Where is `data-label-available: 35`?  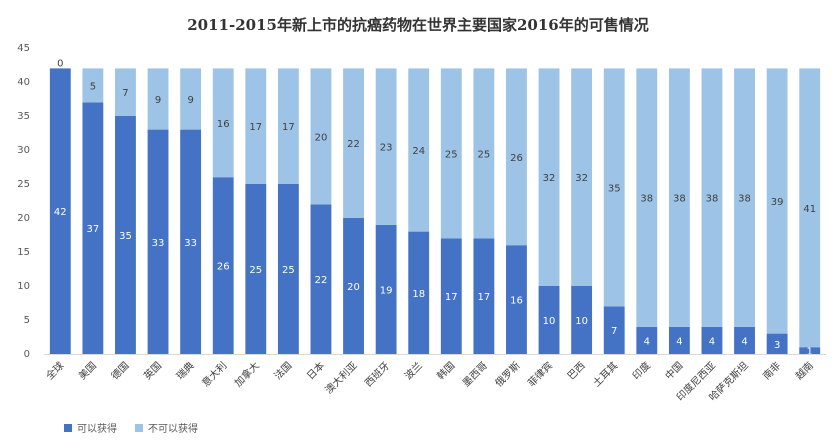
data-label-available: 35 is located at coordinates (125, 236).